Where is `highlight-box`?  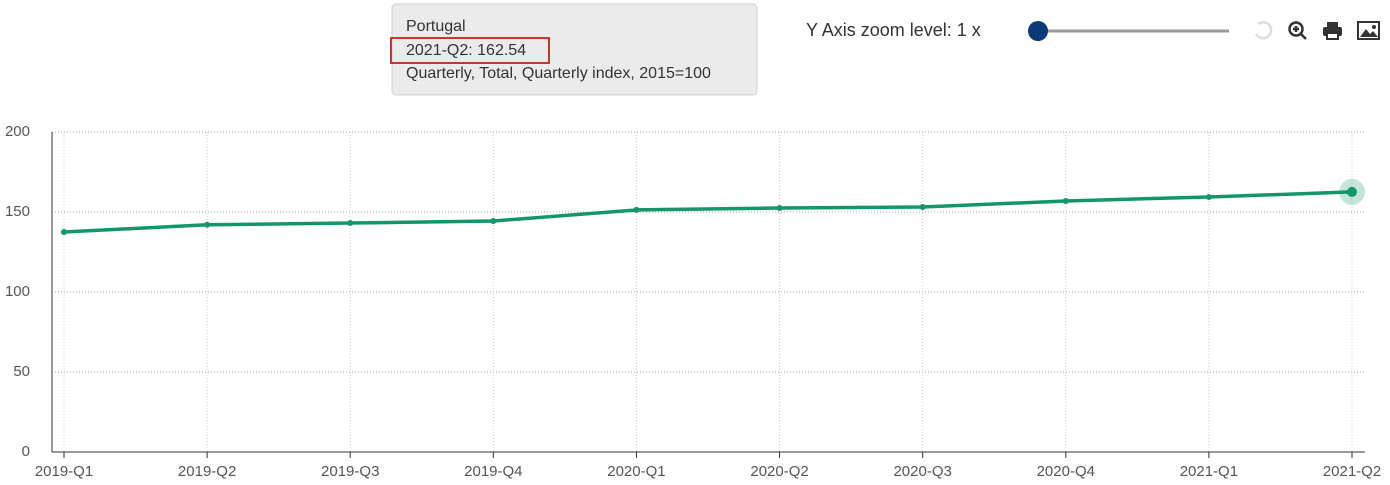
highlight-box is located at coordinates (470, 50).